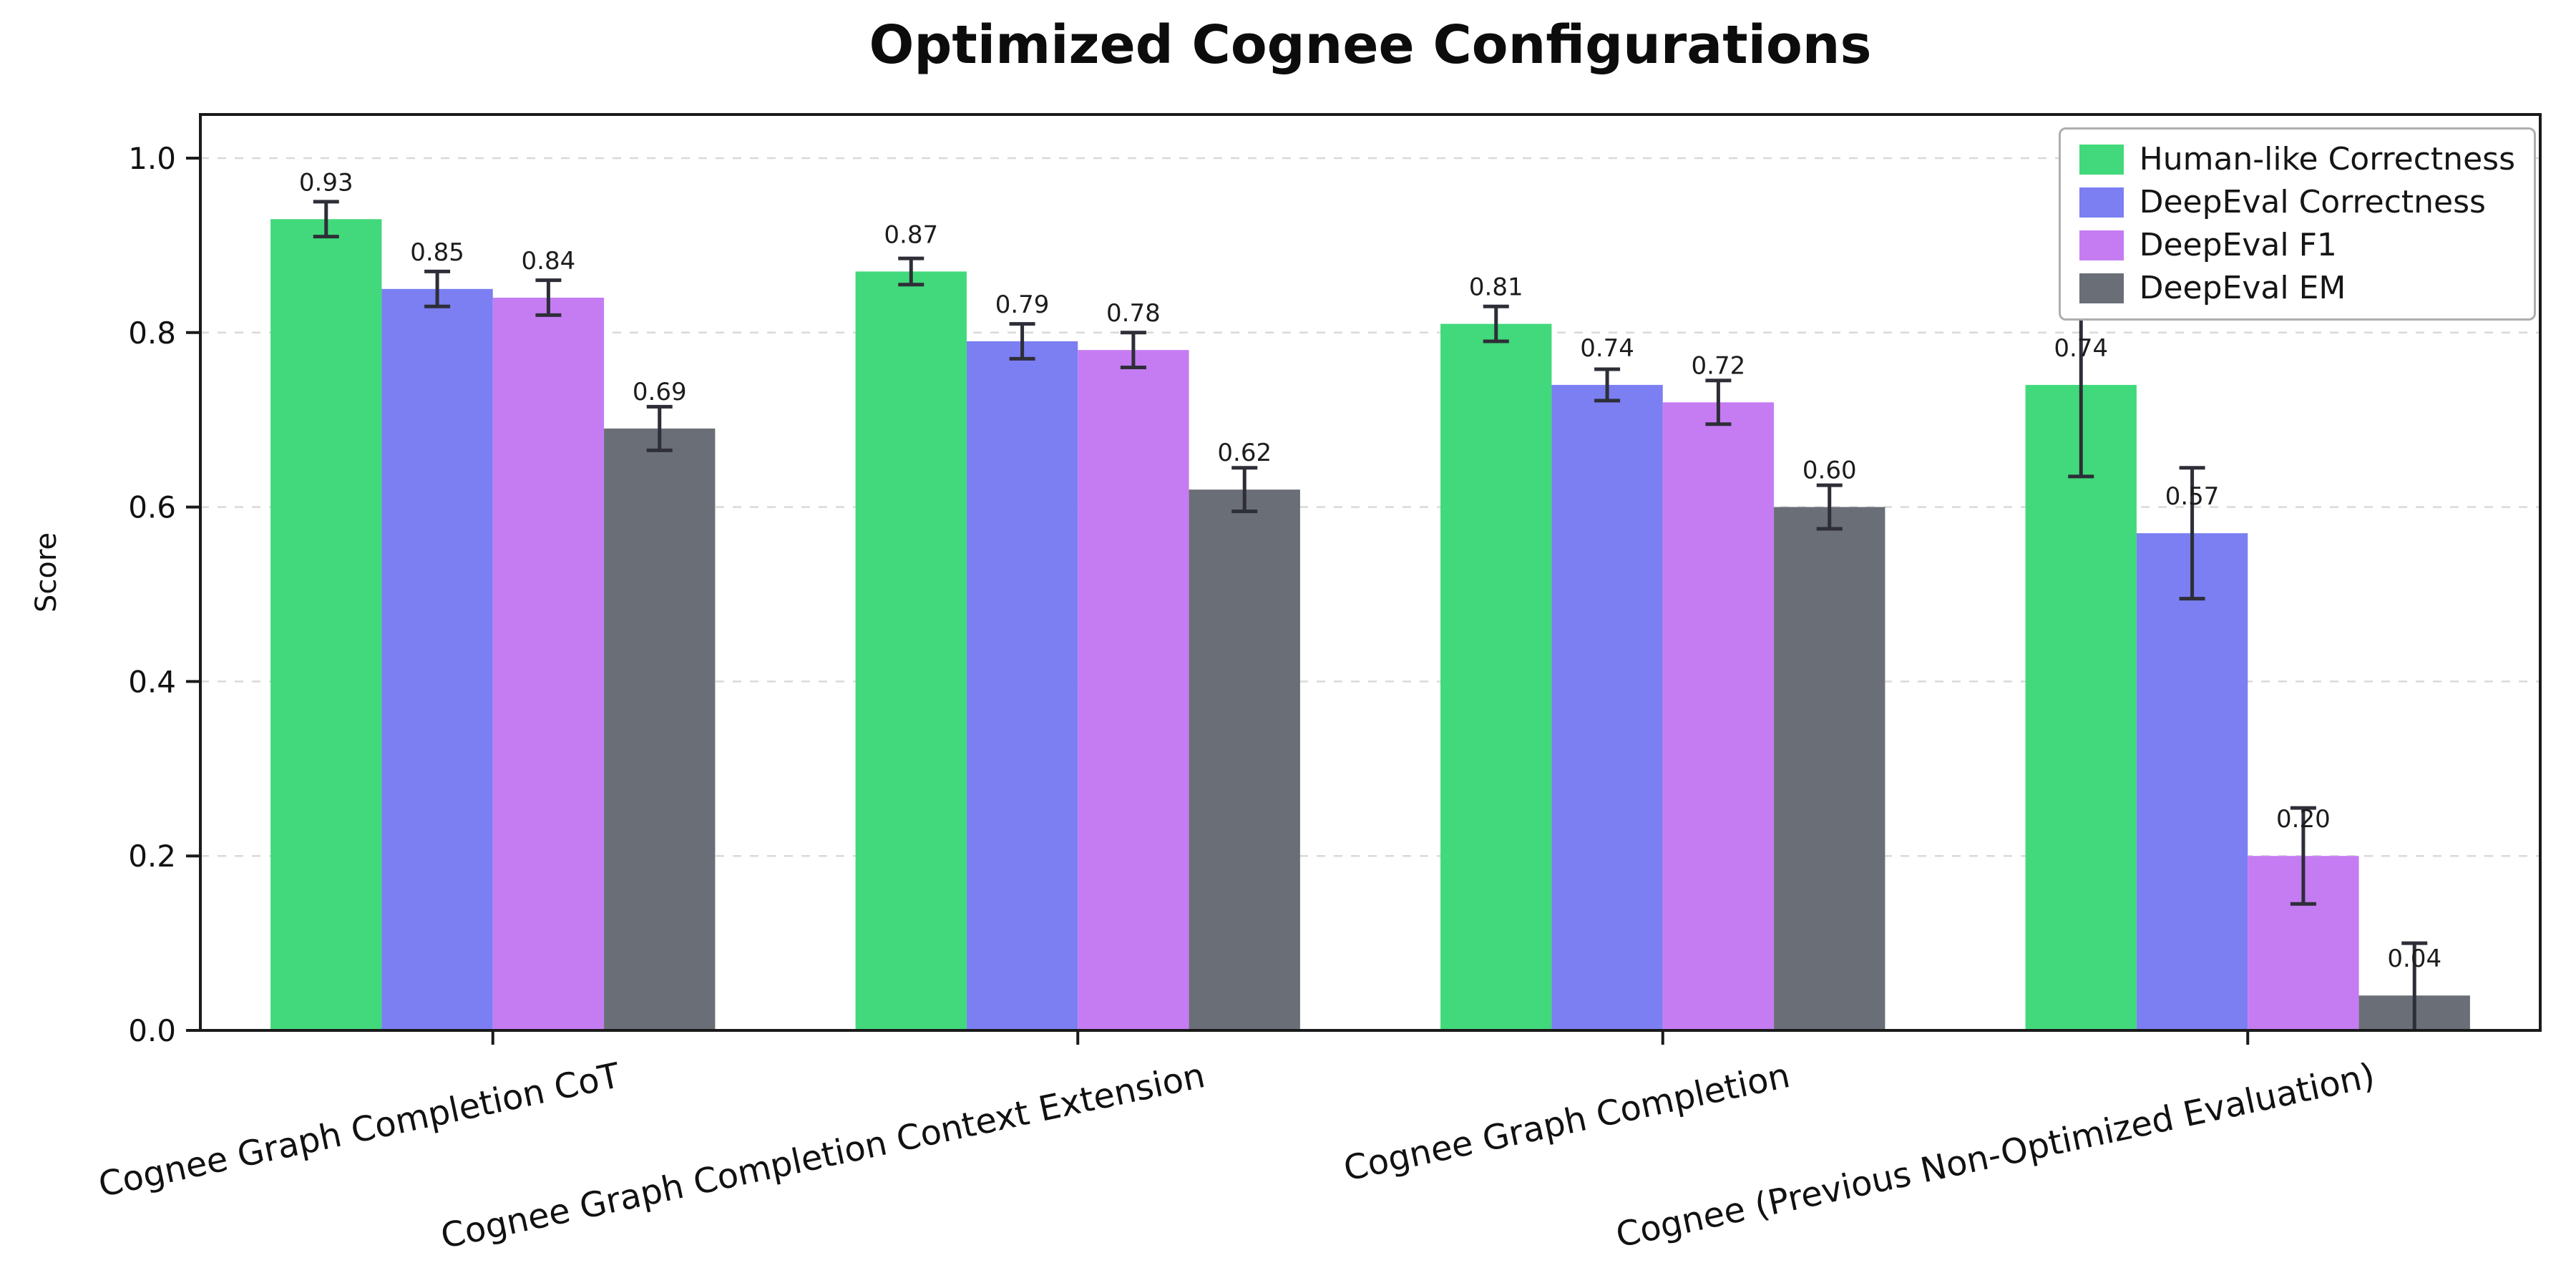  What do you see at coordinates (2242, 287) in the screenshot?
I see `legend-label: DeepEval EM` at bounding box center [2242, 287].